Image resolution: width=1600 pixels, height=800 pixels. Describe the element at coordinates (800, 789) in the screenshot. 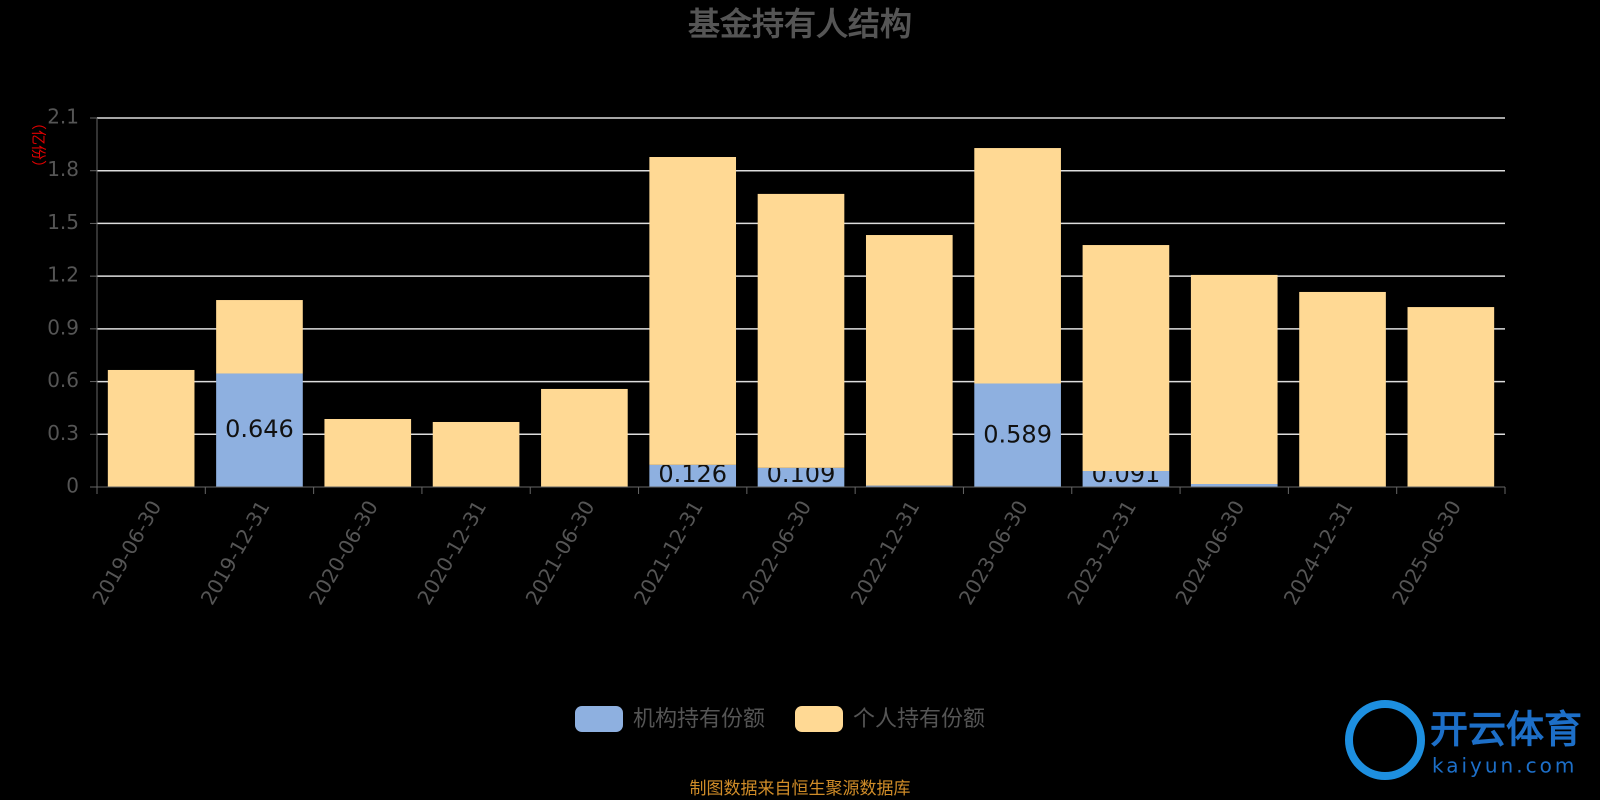

I see `source-note: 制图数据来自恒生聚源数据库` at that location.